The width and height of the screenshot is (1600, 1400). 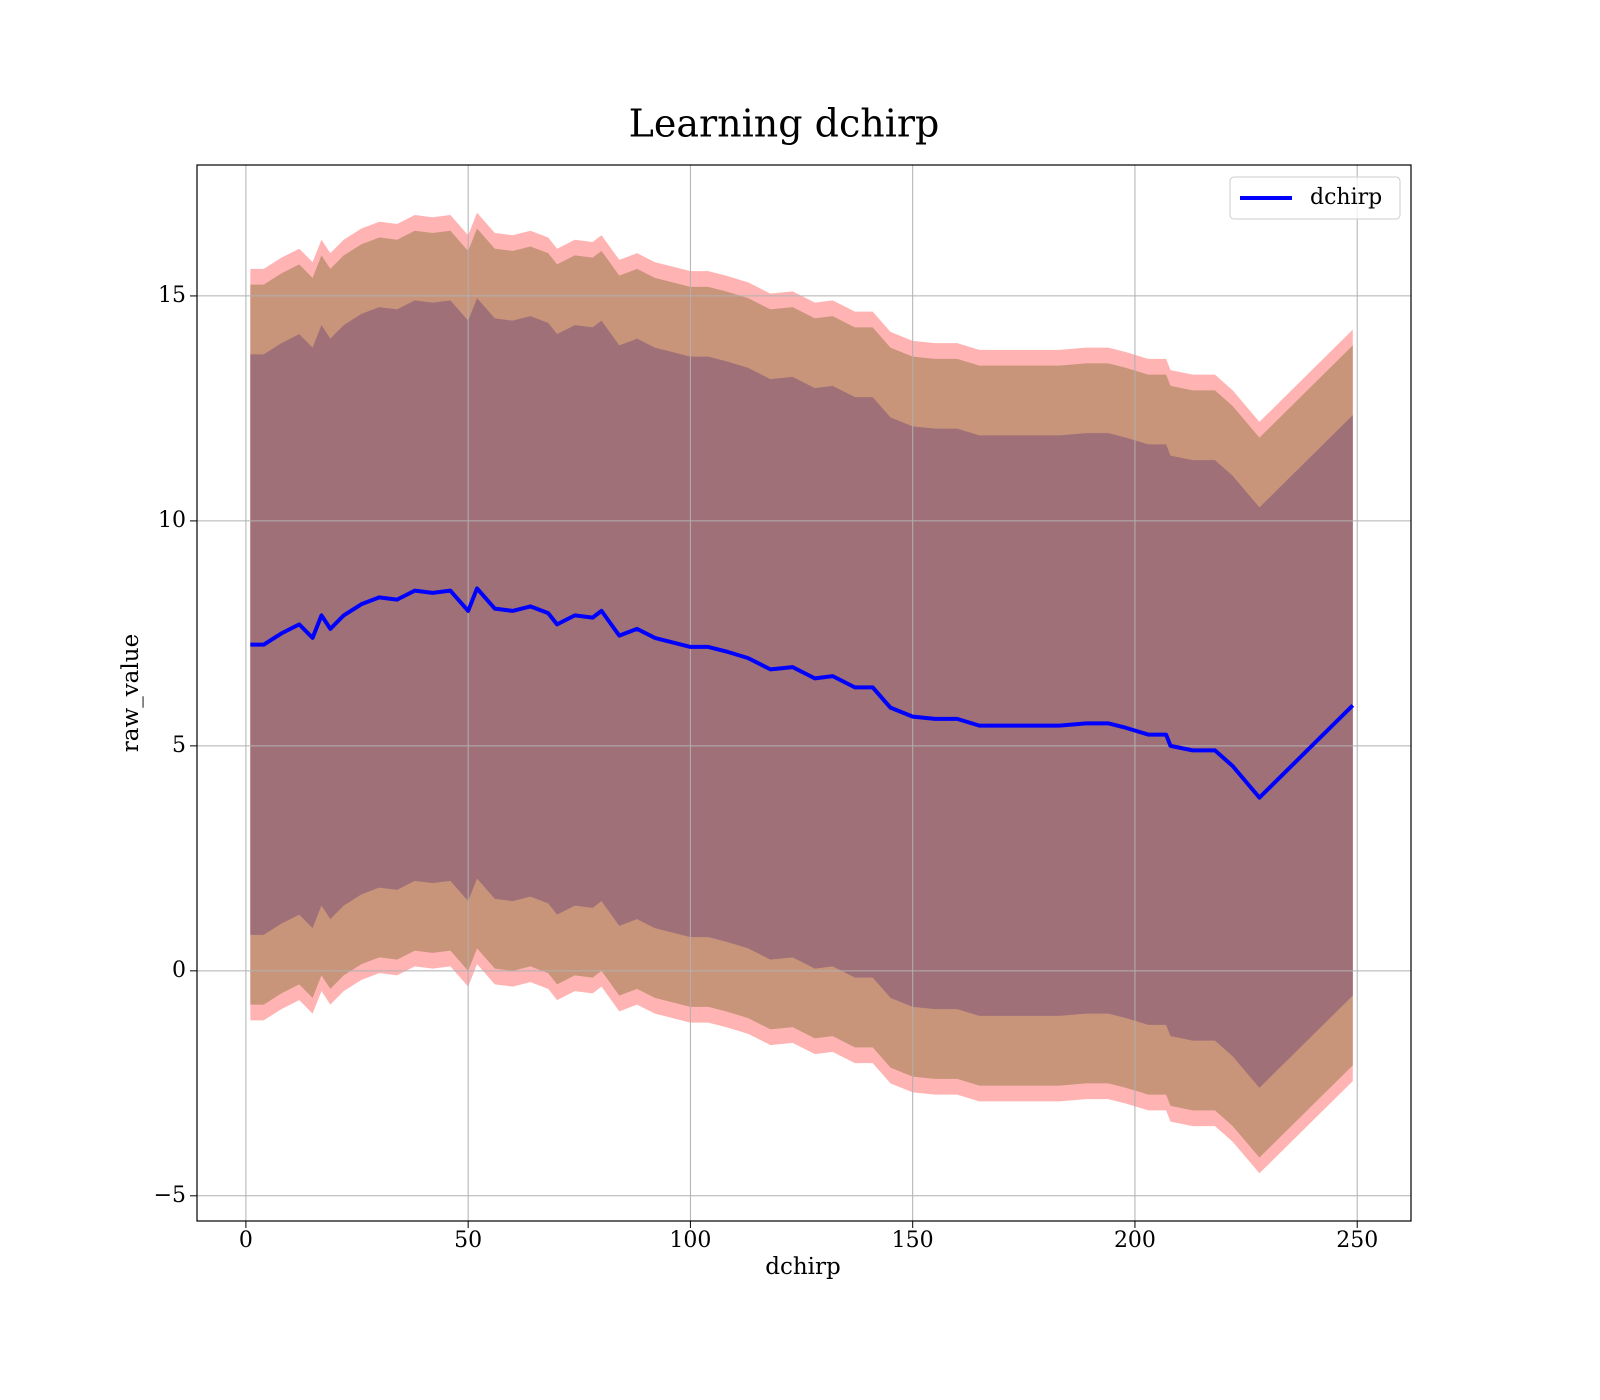 I want to click on line, so click(x=802, y=693).